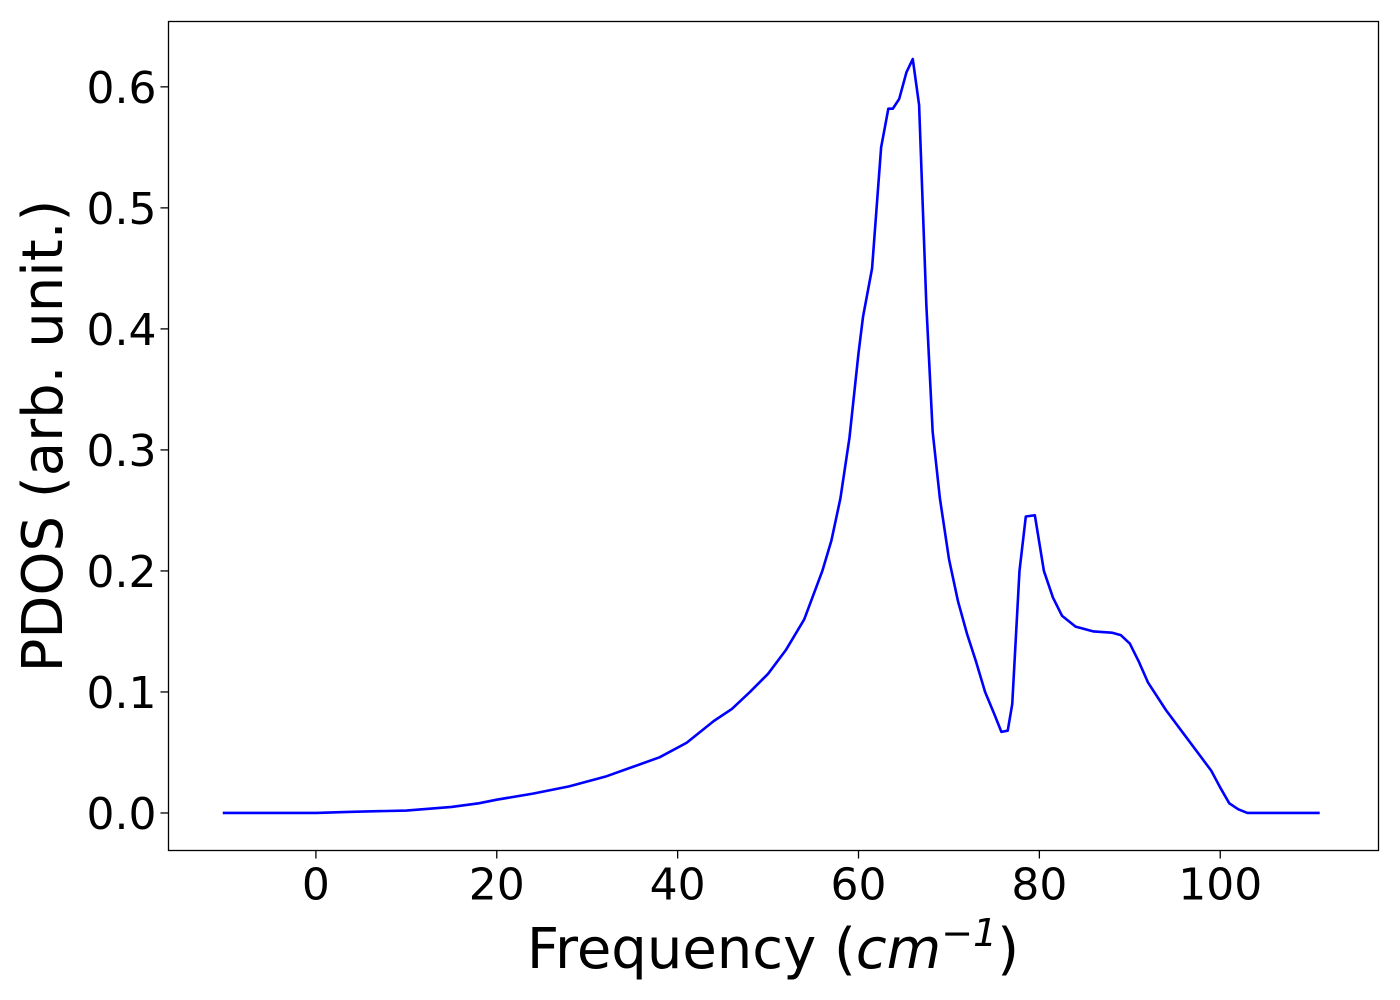  I want to click on y-tick-label: 0.2, so click(122, 572).